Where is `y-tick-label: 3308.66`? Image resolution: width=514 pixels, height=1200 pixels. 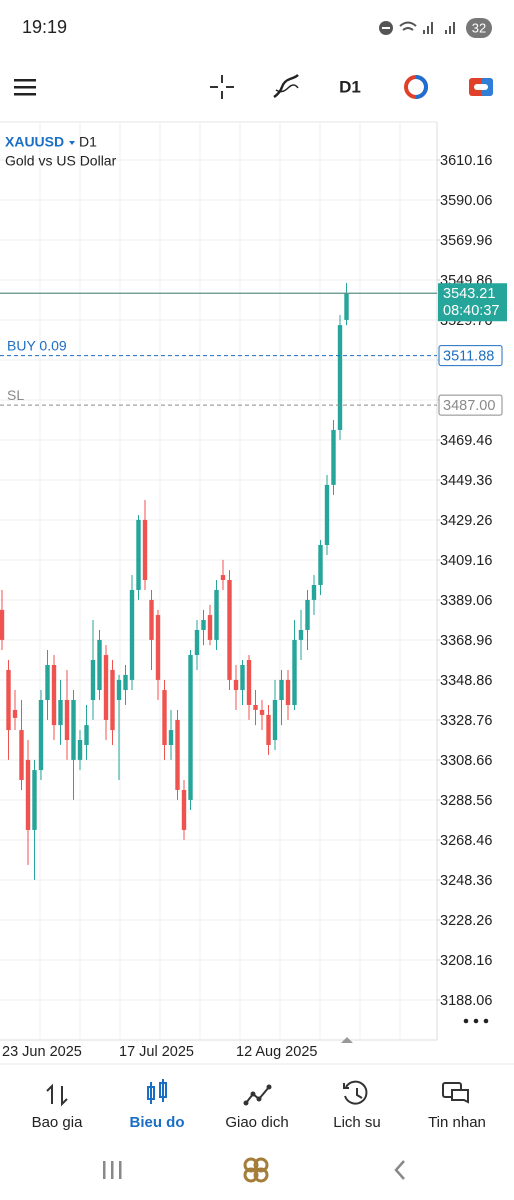 y-tick-label: 3308.66 is located at coordinates (466, 761).